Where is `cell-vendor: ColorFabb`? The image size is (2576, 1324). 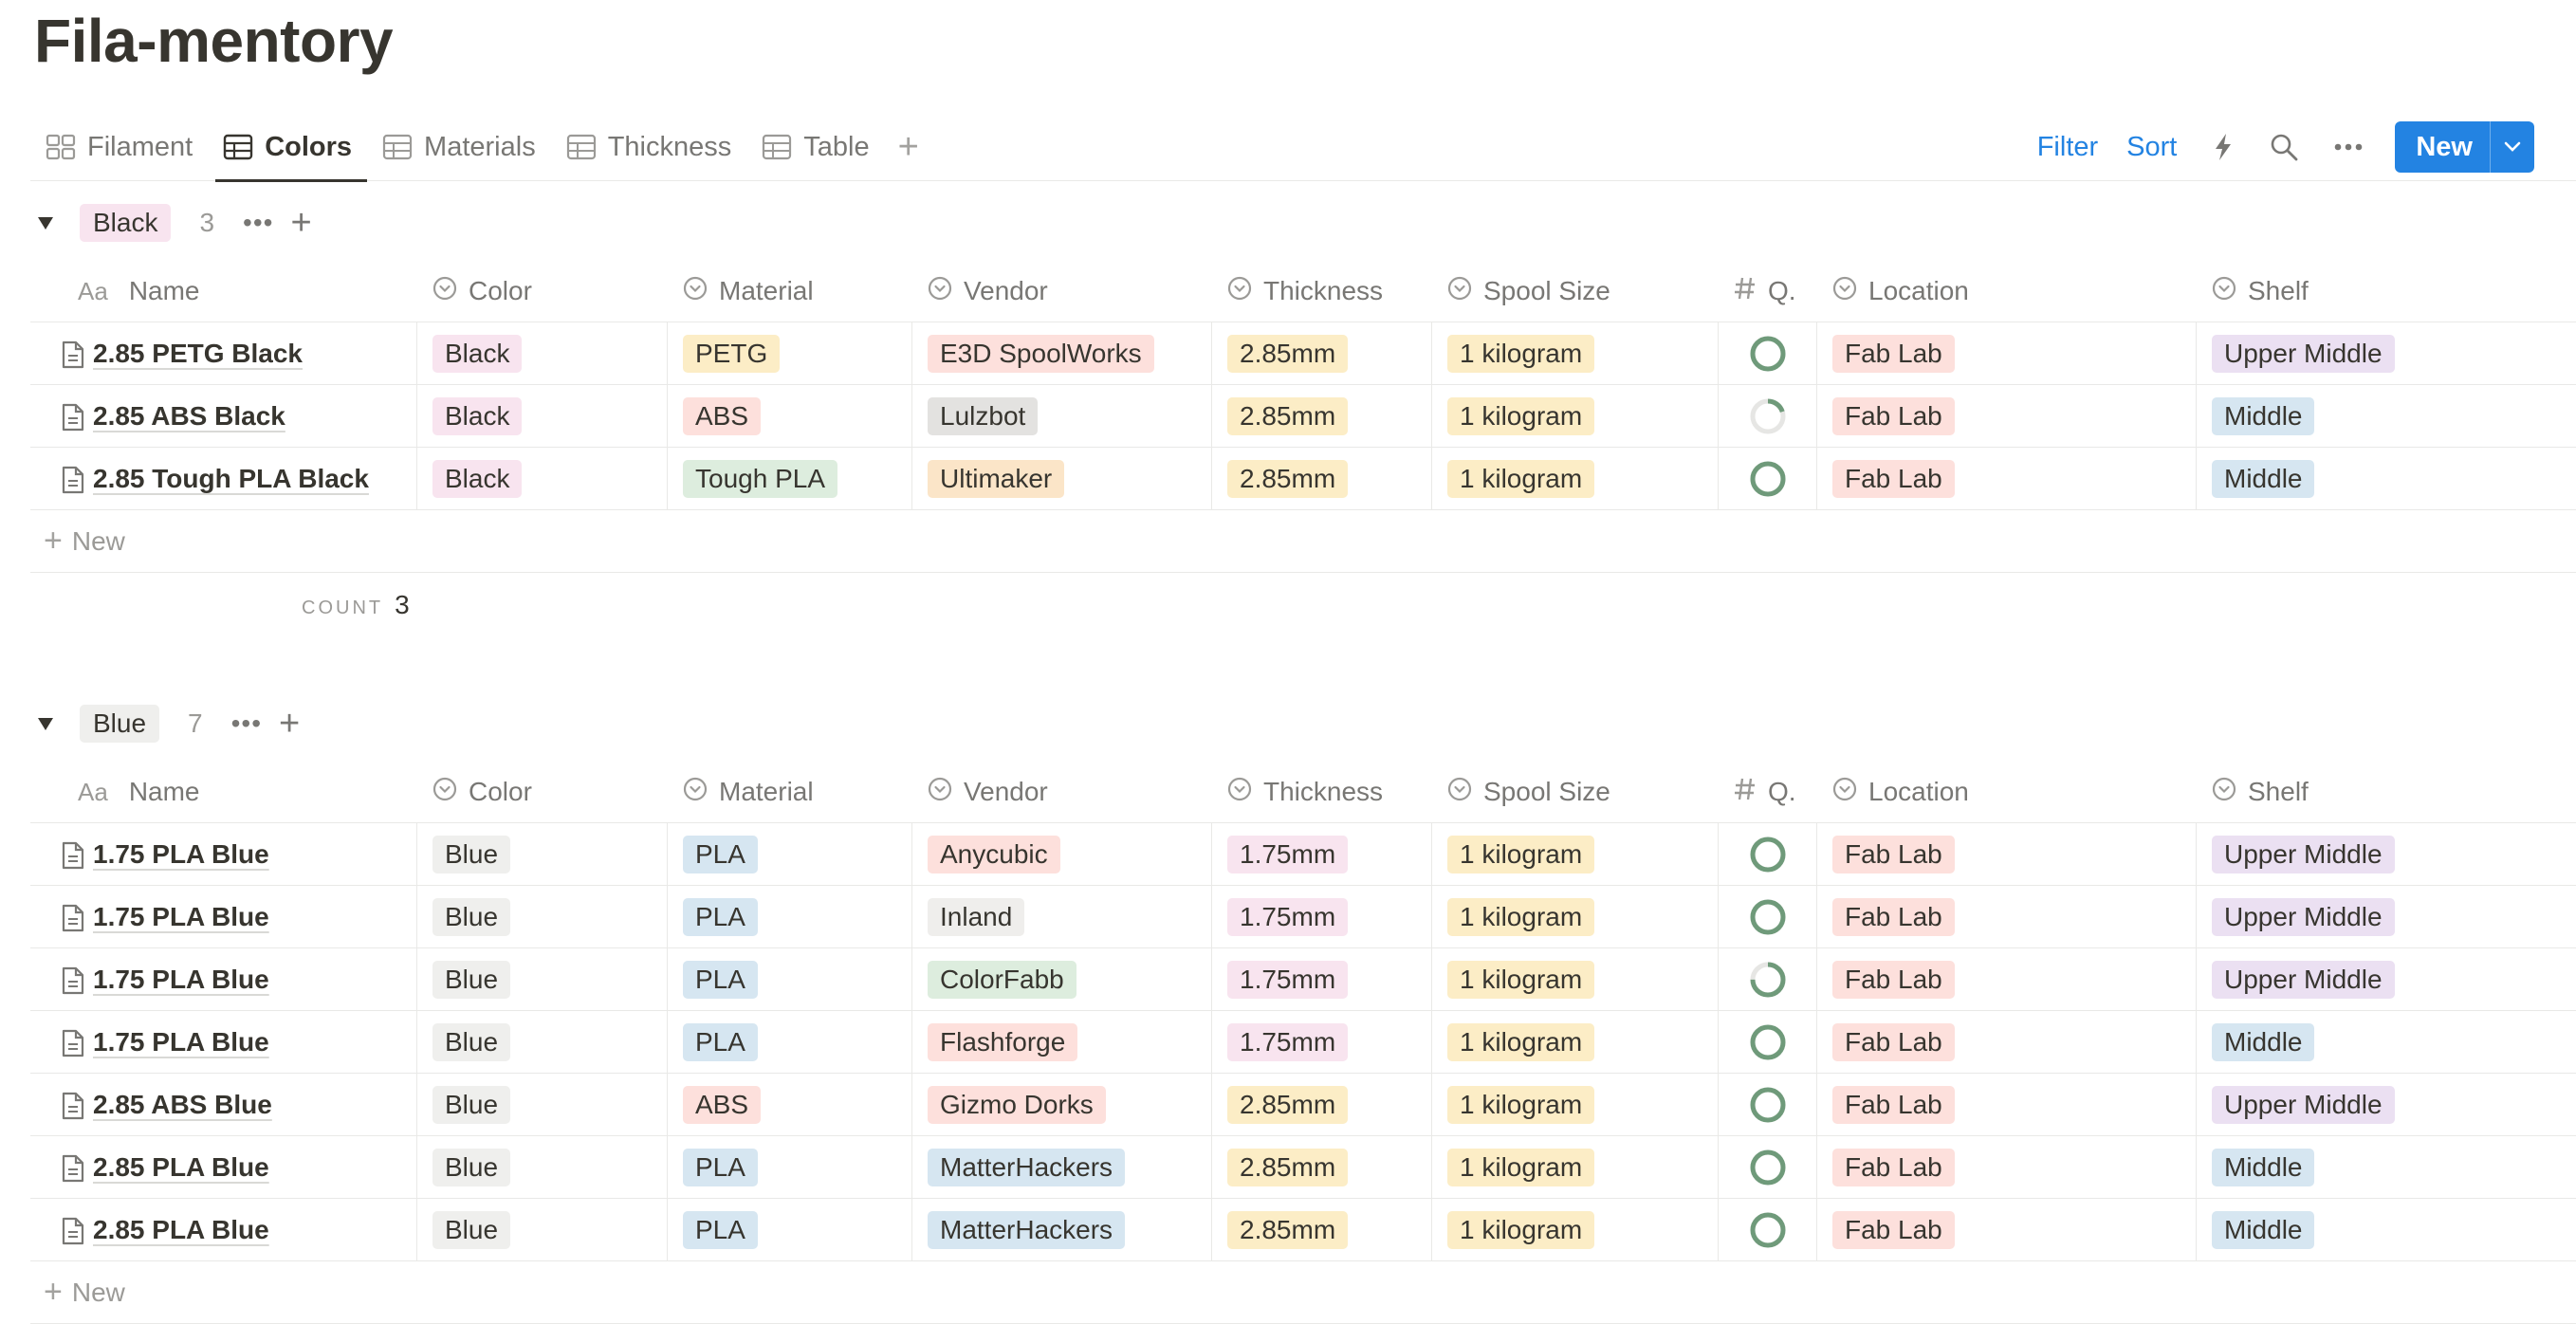 cell-vendor: ColorFabb is located at coordinates (1062, 979).